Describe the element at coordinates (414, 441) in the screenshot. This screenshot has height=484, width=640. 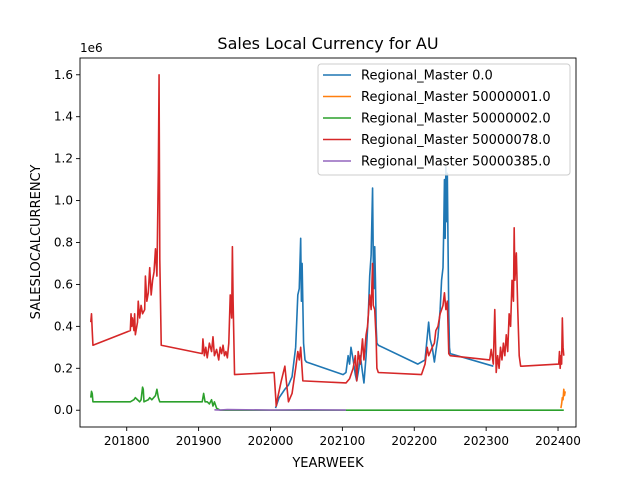
I see `x-tick-label: 202200` at that location.